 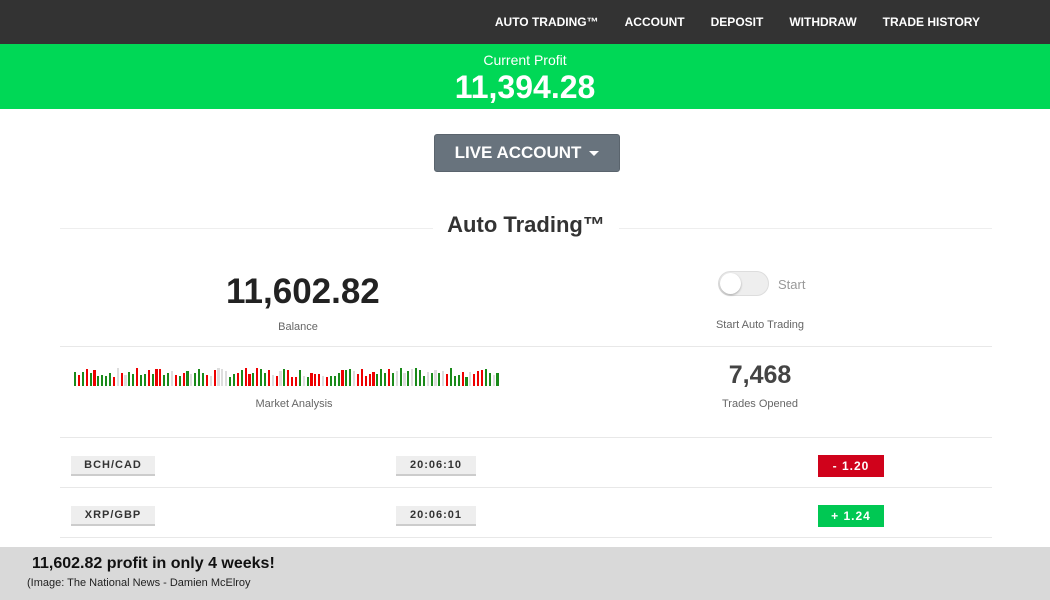 What do you see at coordinates (294, 404) in the screenshot?
I see `market-label: Market Analysis` at bounding box center [294, 404].